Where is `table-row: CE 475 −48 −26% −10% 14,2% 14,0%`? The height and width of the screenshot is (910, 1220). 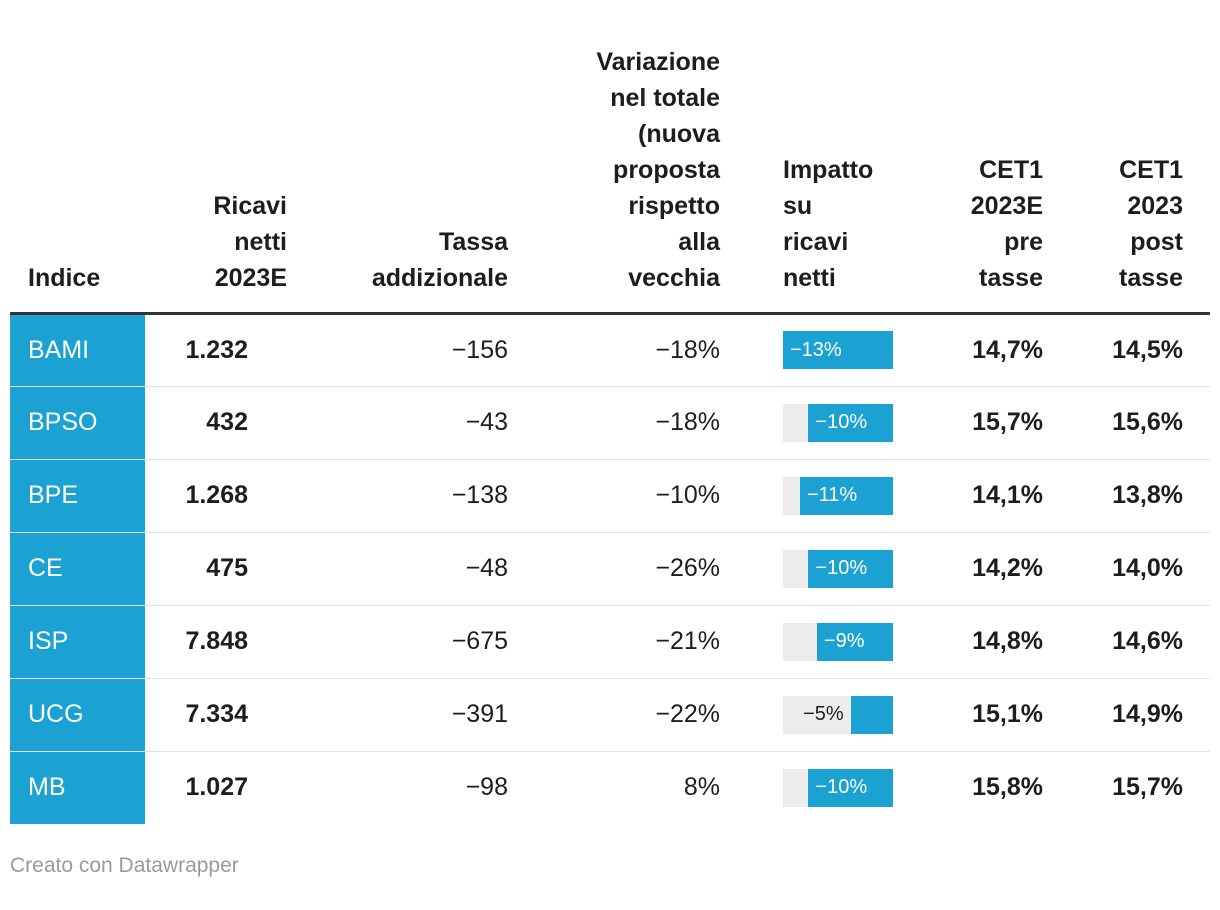
table-row: CE 475 −48 −26% −10% 14,2% 14,0% is located at coordinates (610, 569).